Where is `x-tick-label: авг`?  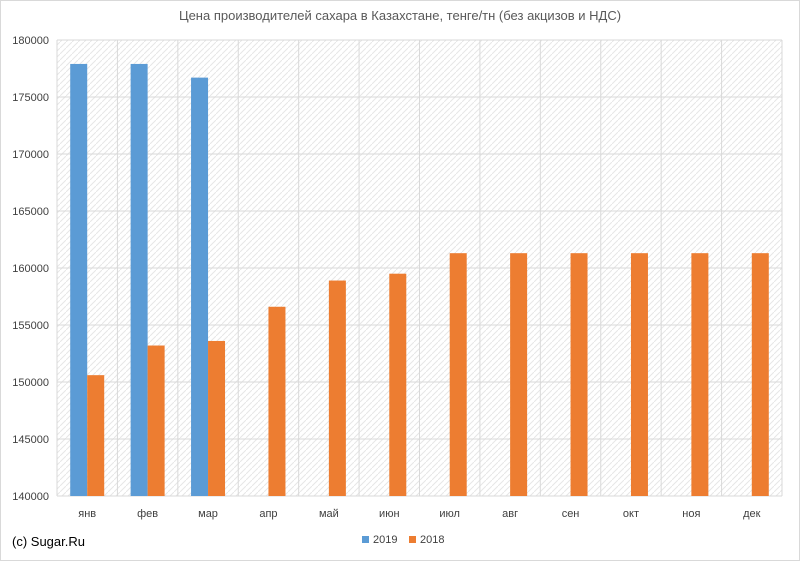 x-tick-label: авг is located at coordinates (510, 514).